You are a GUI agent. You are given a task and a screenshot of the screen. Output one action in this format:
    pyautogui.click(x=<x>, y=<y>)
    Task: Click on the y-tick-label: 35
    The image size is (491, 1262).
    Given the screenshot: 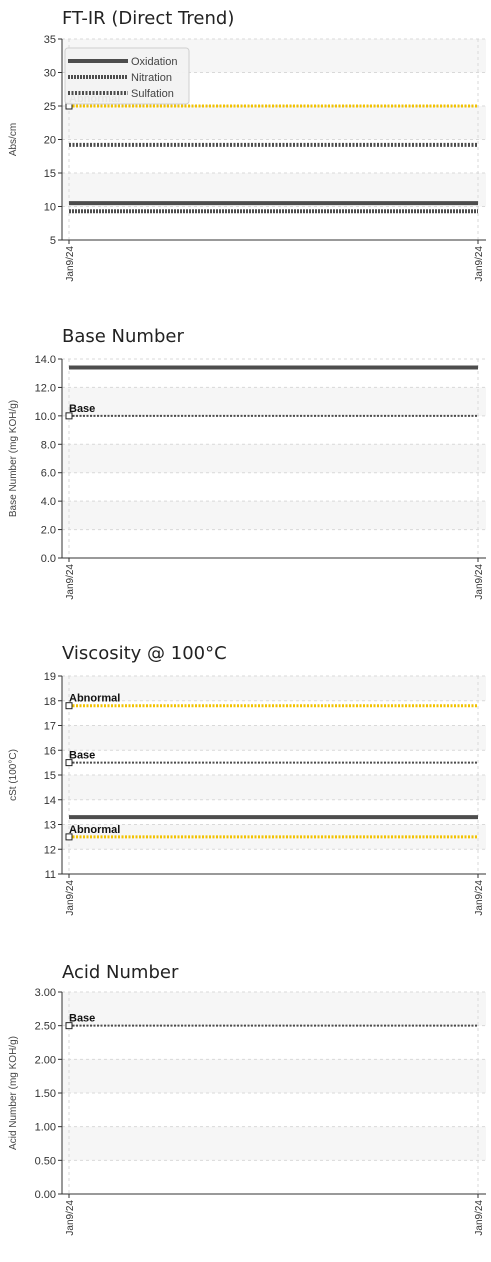 What is the action you would take?
    pyautogui.click(x=50, y=40)
    